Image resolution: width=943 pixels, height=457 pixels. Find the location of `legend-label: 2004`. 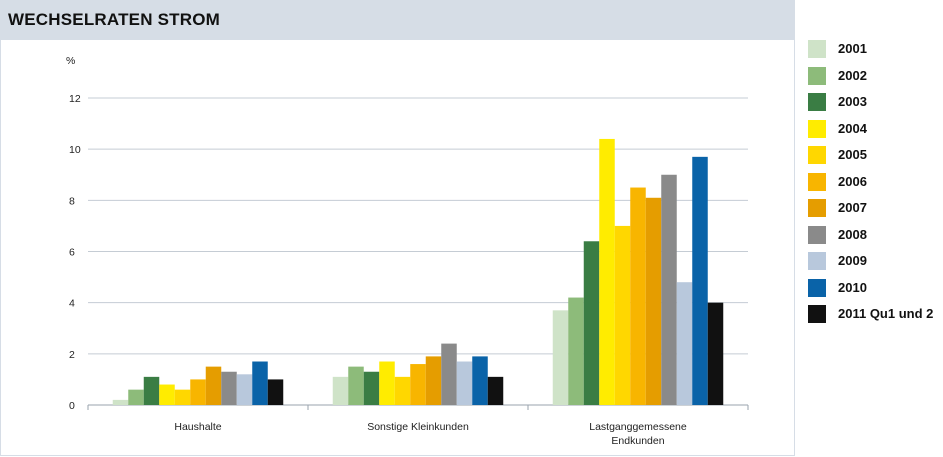

legend-label: 2004 is located at coordinates (852, 128).